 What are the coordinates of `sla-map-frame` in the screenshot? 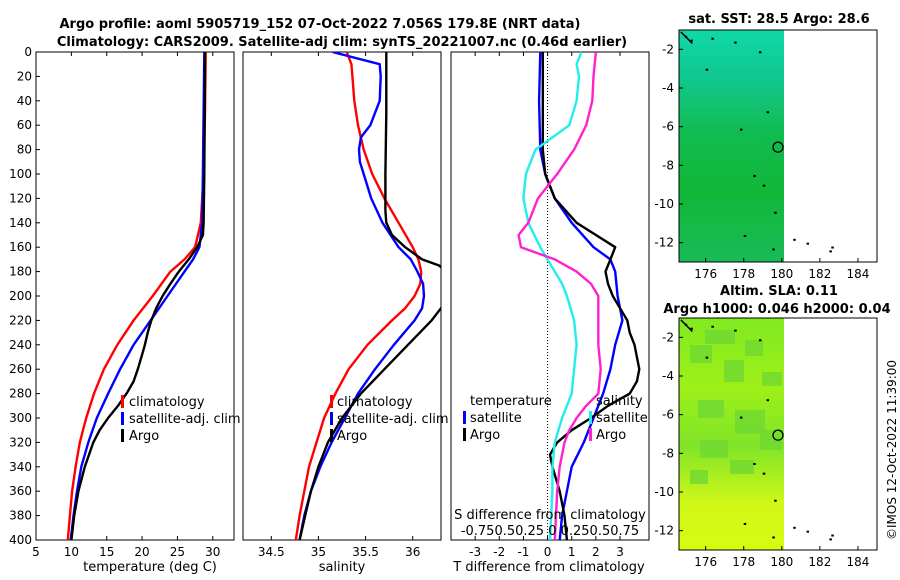 It's located at (778, 434).